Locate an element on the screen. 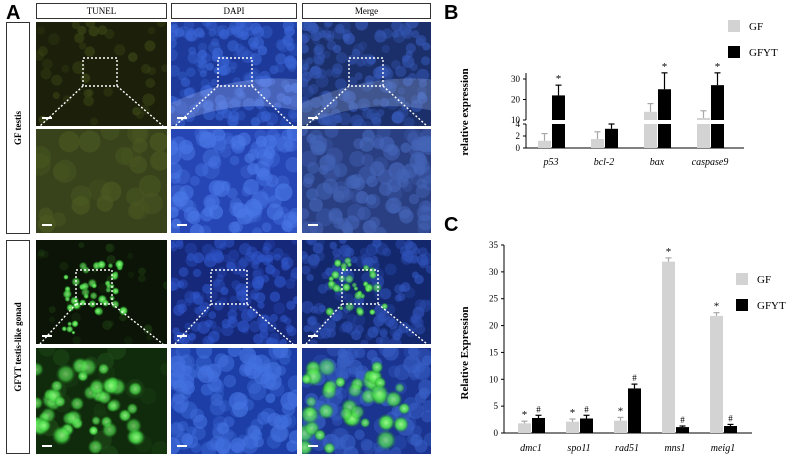 The image size is (809, 466). chart-c-category-label: rad51 is located at coordinates (627, 448).